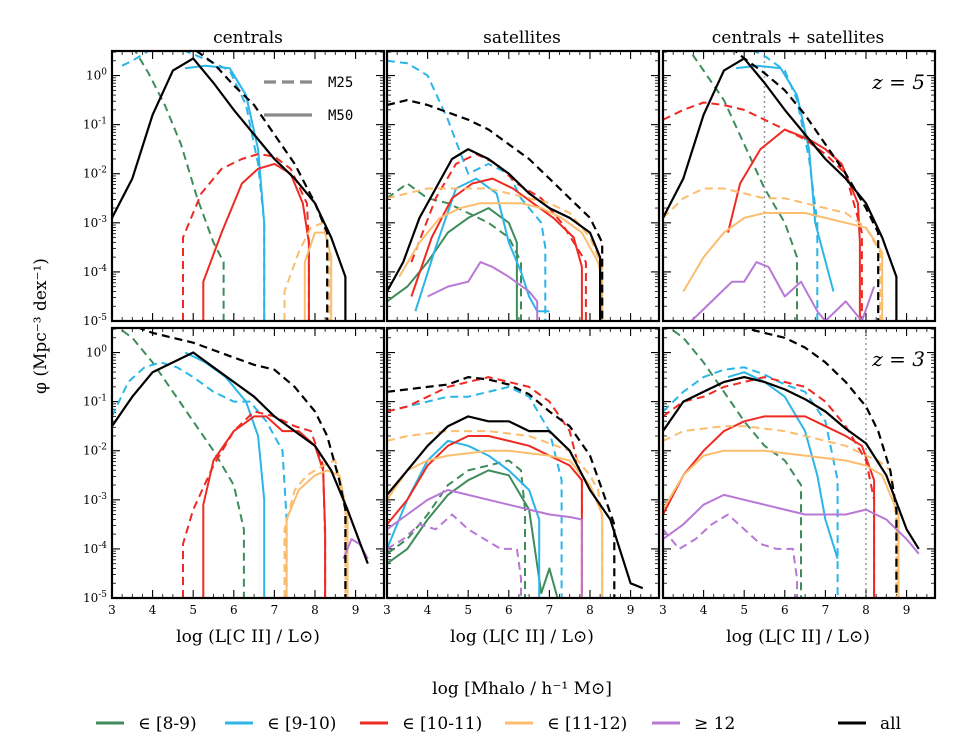  Describe the element at coordinates (248, 637) in the screenshot. I see `x-axis-title-1: log (L[C II] / L⊙)` at that location.